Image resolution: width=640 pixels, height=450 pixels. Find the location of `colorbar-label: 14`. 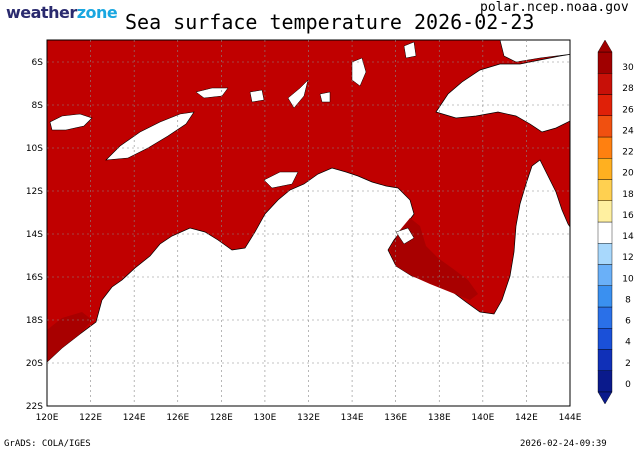

colorbar-label: 14 is located at coordinates (628, 237).